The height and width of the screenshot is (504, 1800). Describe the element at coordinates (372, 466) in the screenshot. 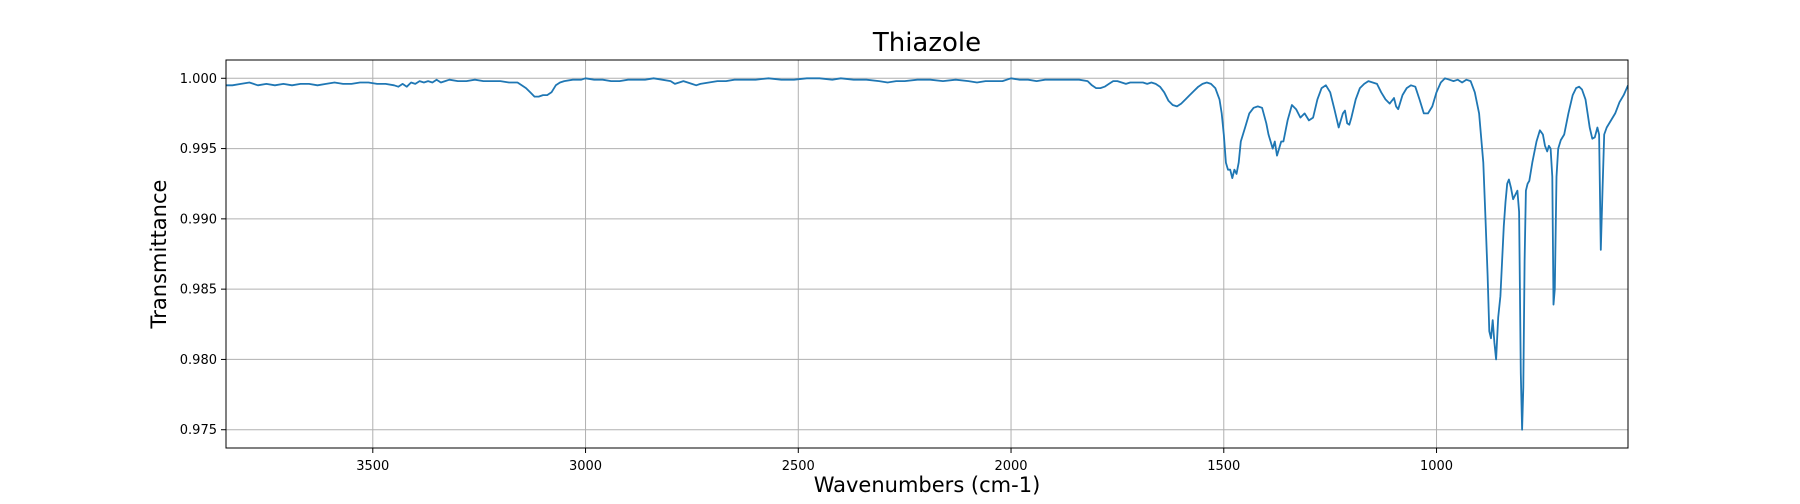

I see `x-tick-label: 3500` at that location.